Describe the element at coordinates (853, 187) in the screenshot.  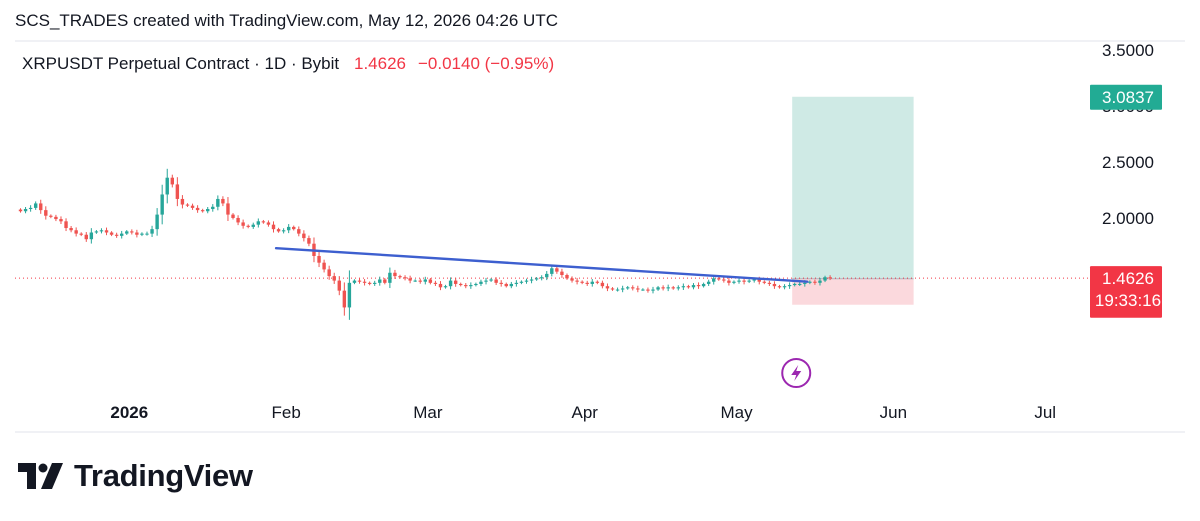
I see `target-zone` at that location.